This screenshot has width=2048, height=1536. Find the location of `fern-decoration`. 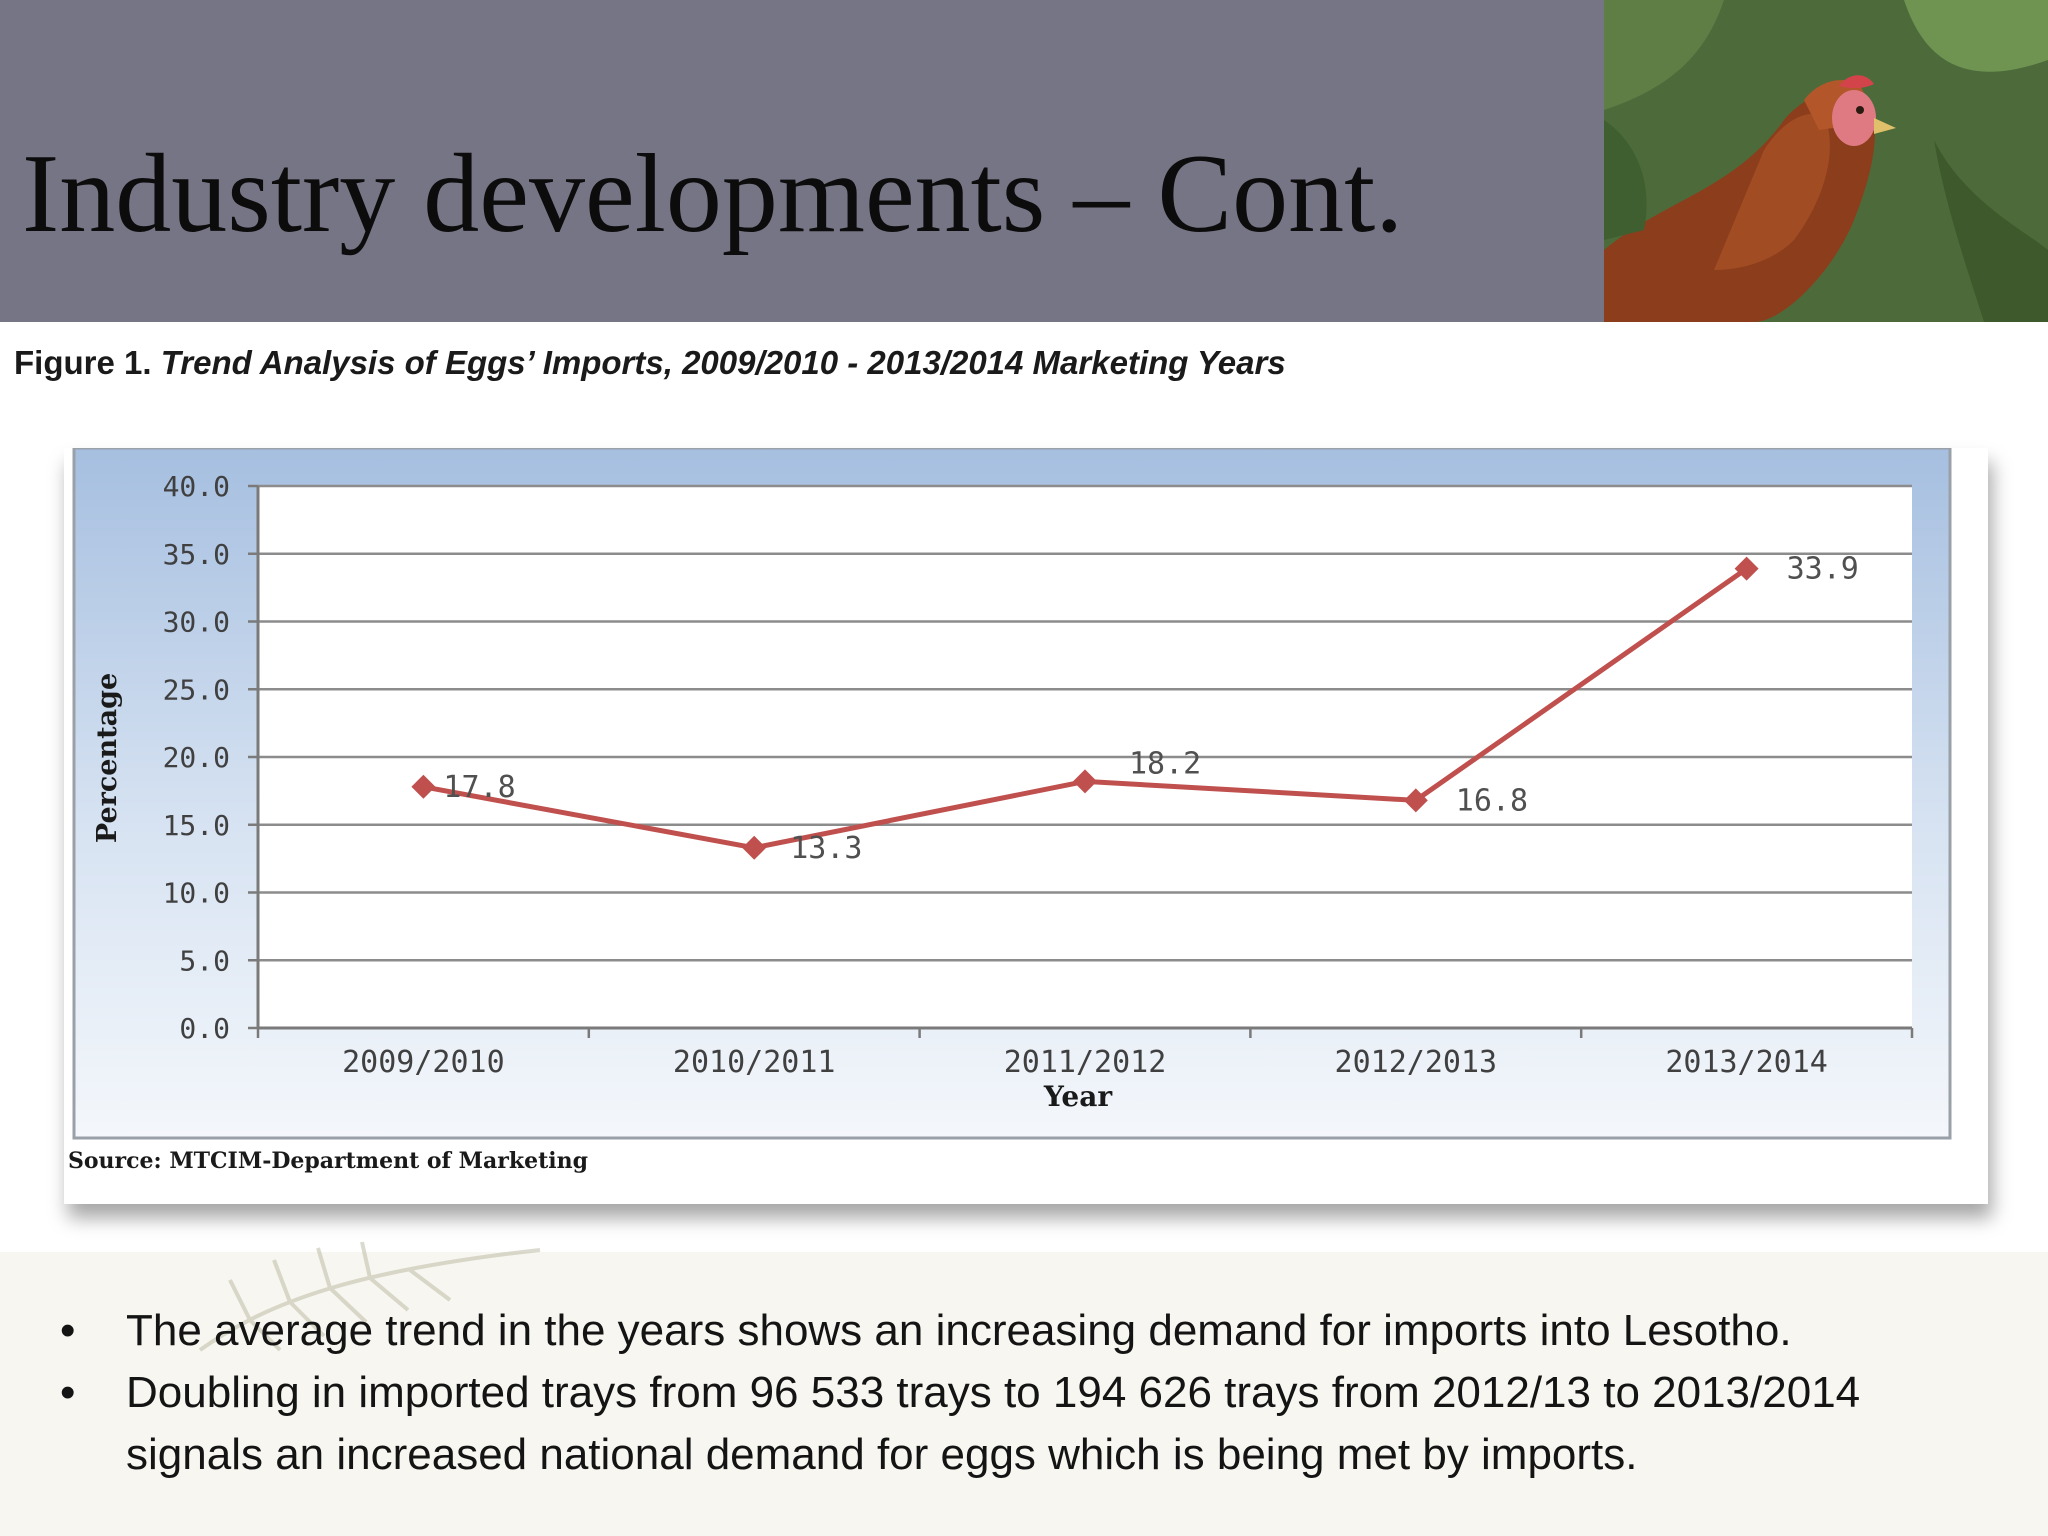

fern-decoration is located at coordinates (369, 1296).